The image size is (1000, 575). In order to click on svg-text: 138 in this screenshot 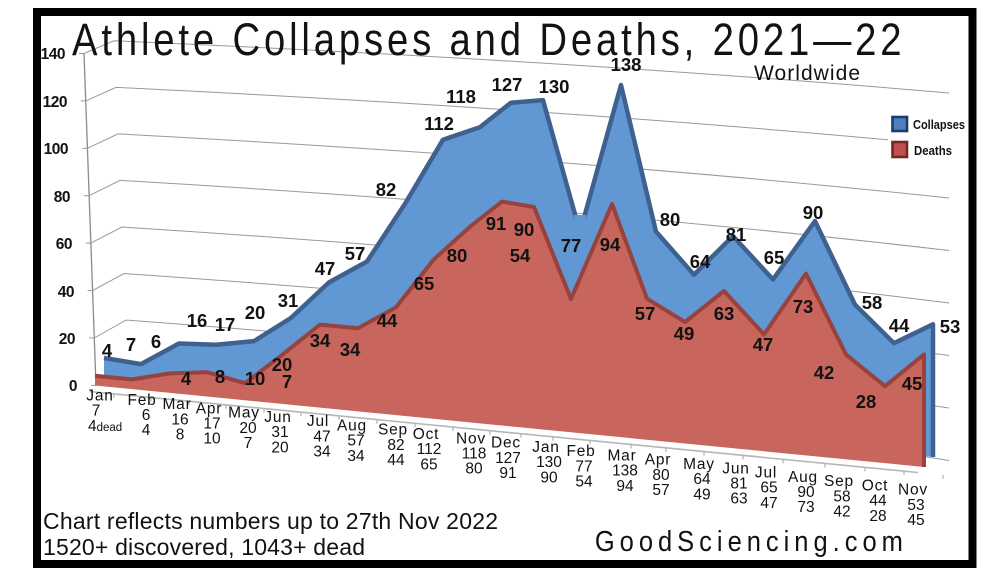, I will do `click(626, 64)`.